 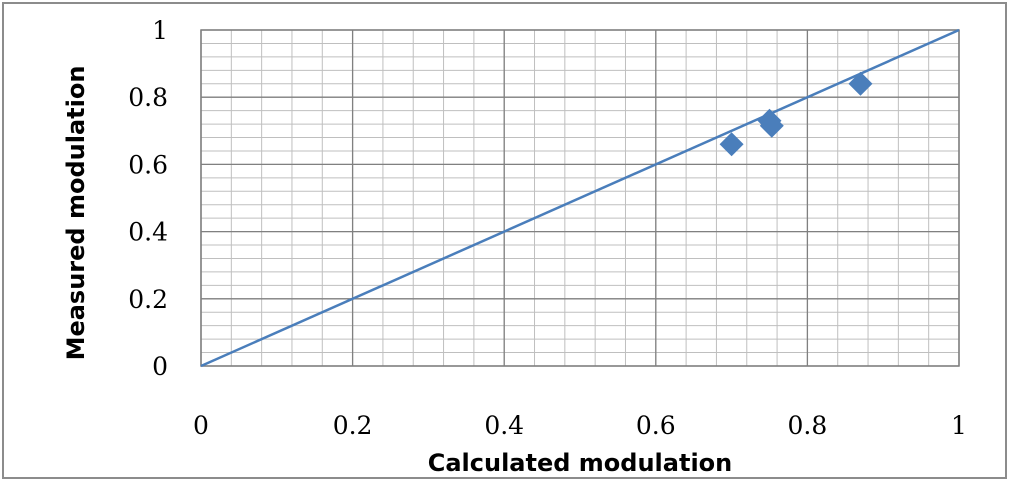 I want to click on y-tick-label: 1, so click(x=160, y=30).